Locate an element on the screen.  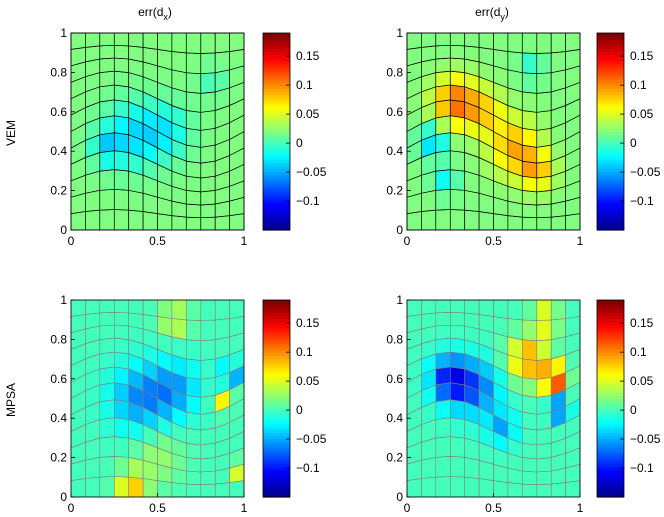
subscript-x: x is located at coordinates (165, 17).